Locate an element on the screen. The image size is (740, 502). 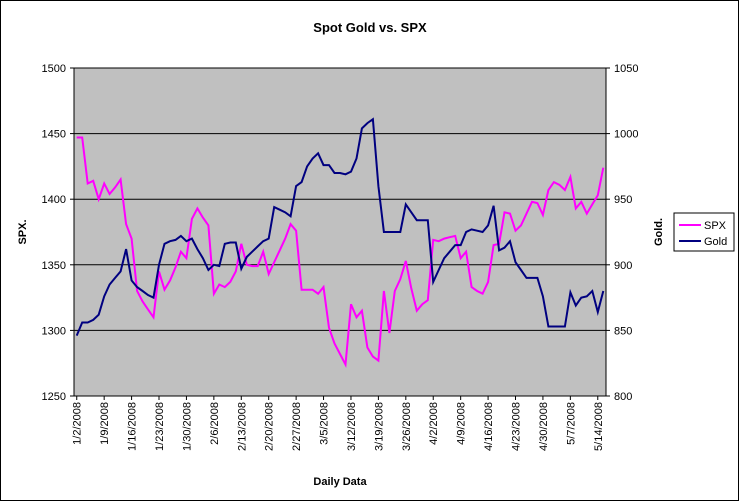
y-tick-label: 1250 is located at coordinates (54, 397).